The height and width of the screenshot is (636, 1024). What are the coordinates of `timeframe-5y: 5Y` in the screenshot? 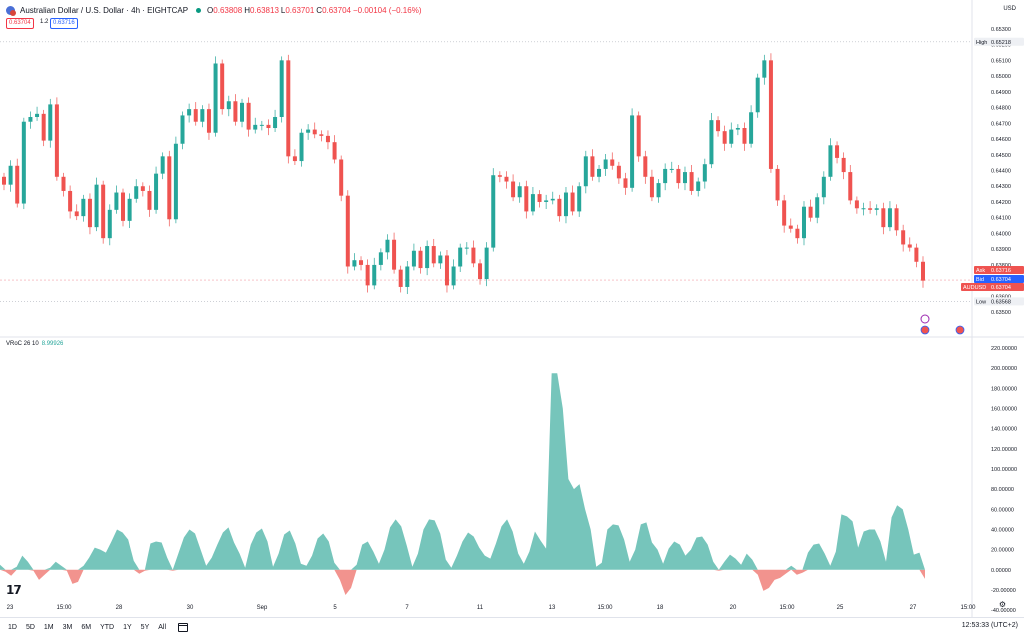 It's located at (145, 627).